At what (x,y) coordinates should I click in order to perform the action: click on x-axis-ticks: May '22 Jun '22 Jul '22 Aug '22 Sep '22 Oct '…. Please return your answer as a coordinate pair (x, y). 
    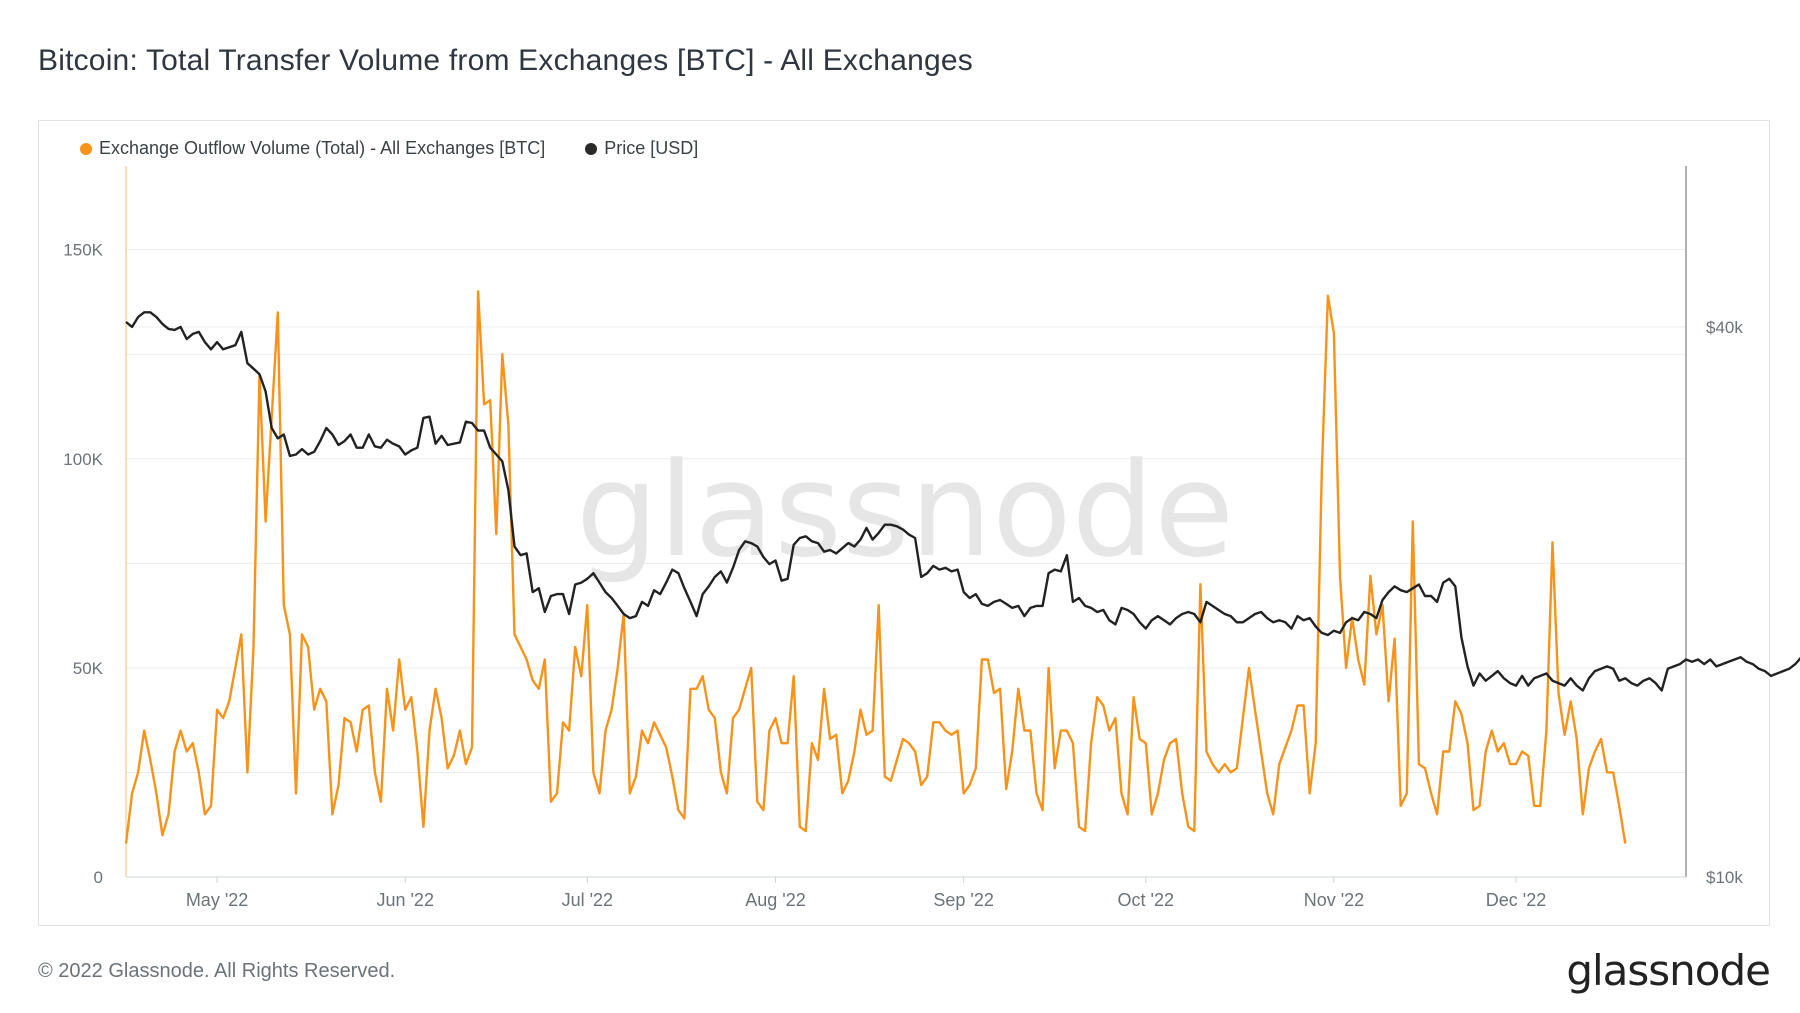
    Looking at the image, I should click on (866, 893).